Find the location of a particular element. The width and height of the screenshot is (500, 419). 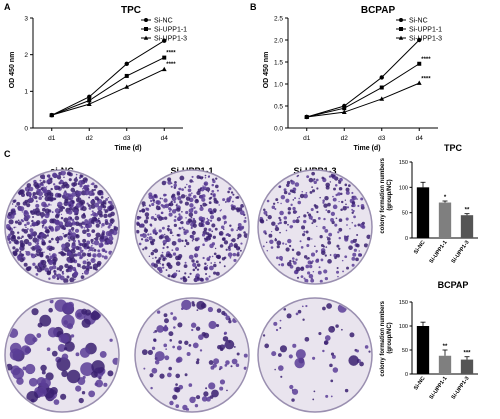

y-axis-label-bcpap: OD 450 nm is located at coordinates (266, 70).